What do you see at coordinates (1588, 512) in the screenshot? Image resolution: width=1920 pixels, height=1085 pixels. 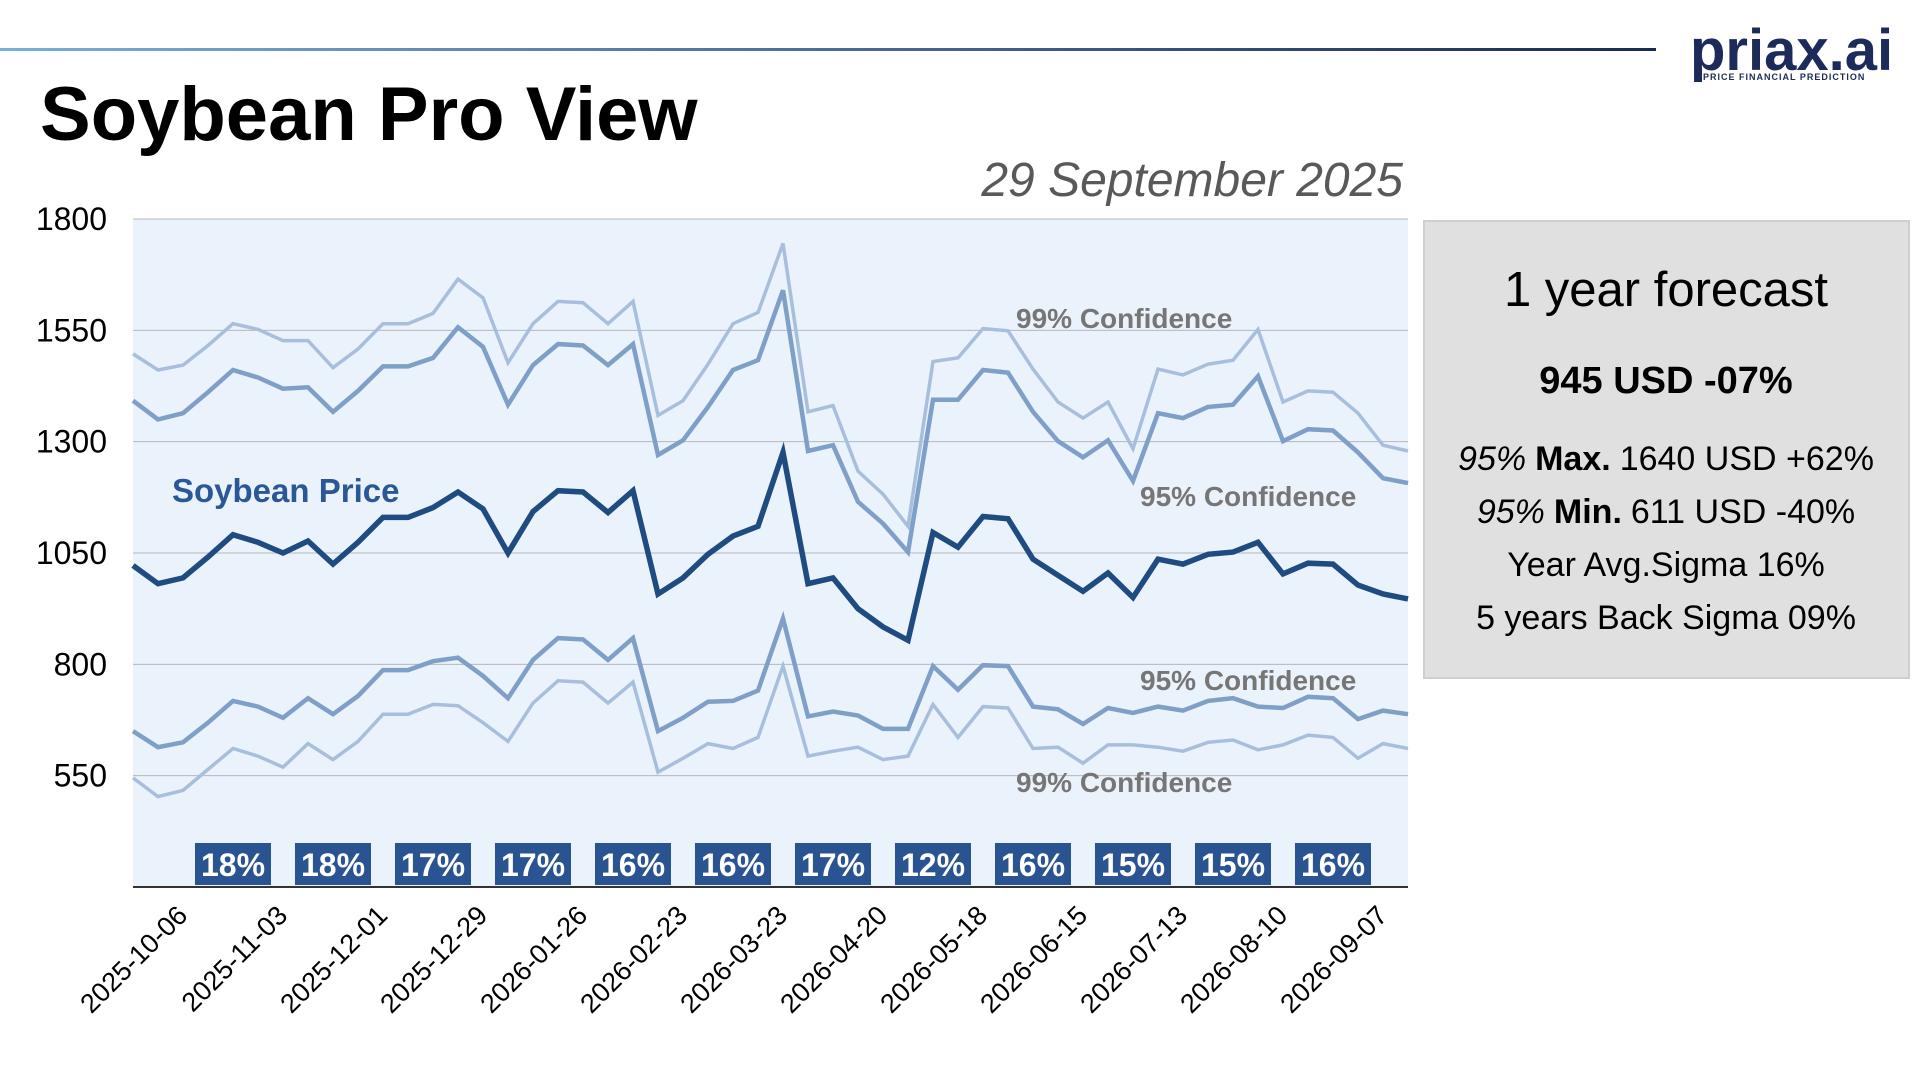 I see `min-label: Min.` at bounding box center [1588, 512].